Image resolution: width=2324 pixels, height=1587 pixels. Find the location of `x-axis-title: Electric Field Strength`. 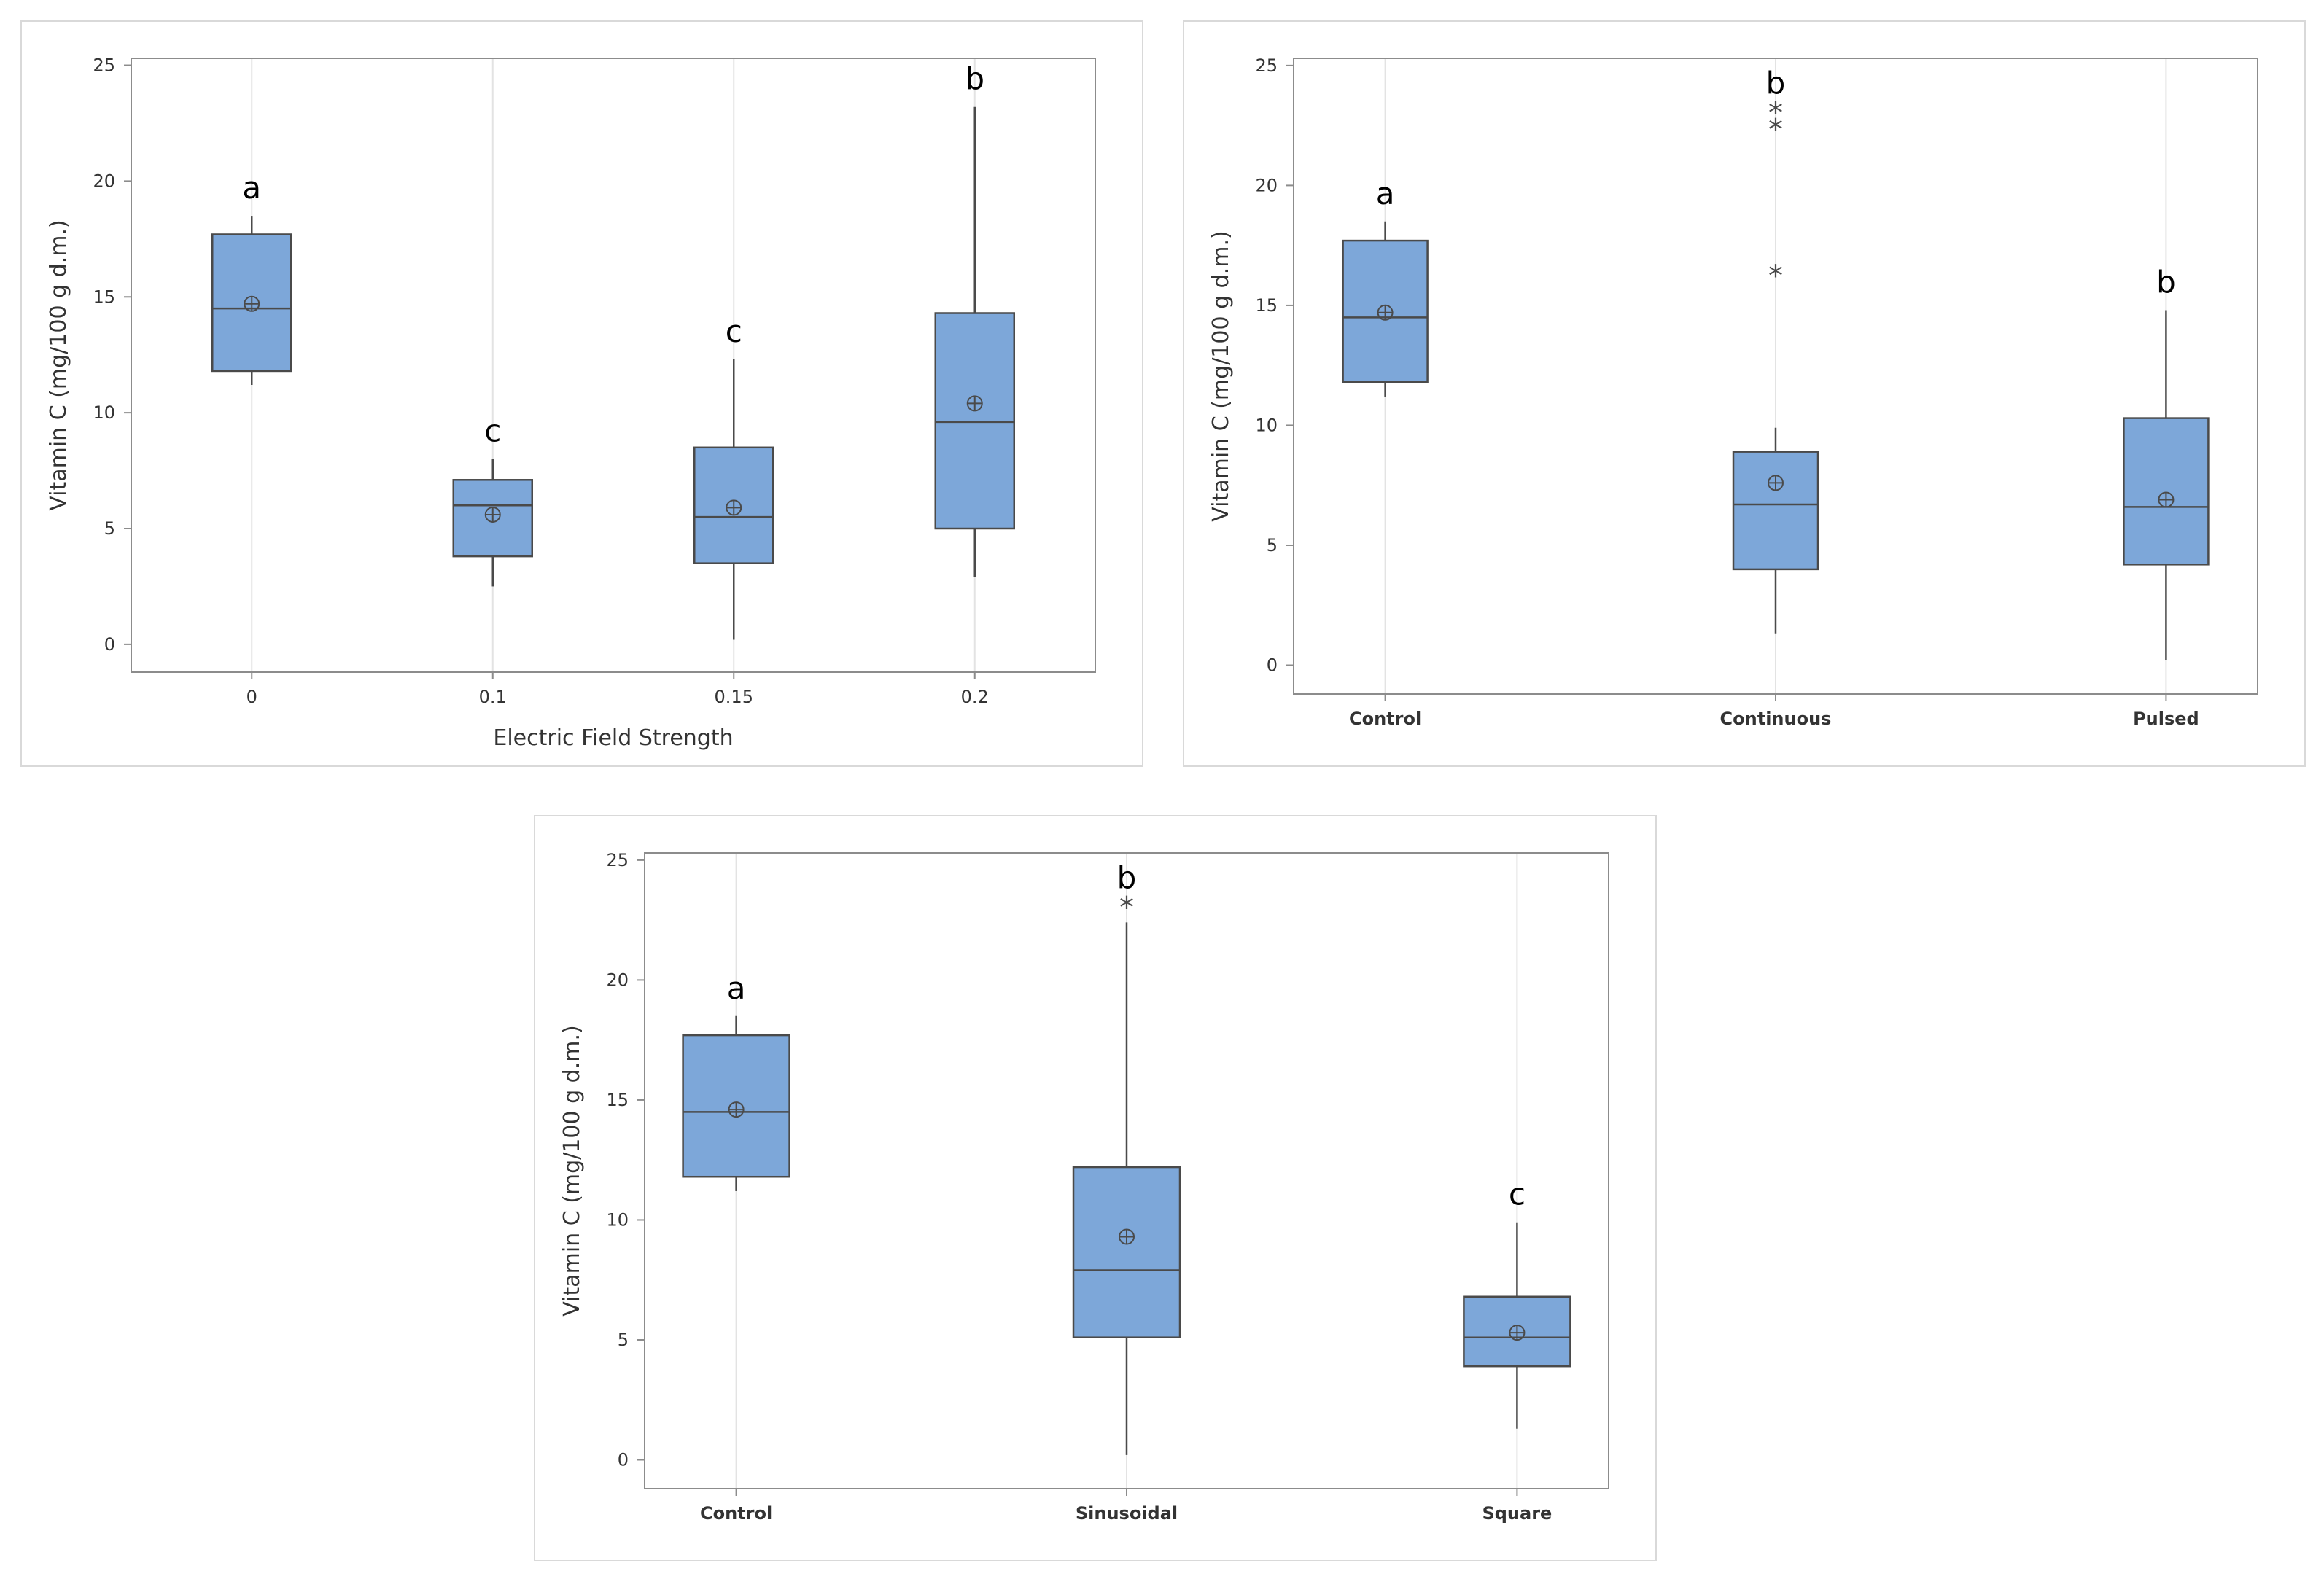

x-axis-title: Electric Field Strength is located at coordinates (613, 738).